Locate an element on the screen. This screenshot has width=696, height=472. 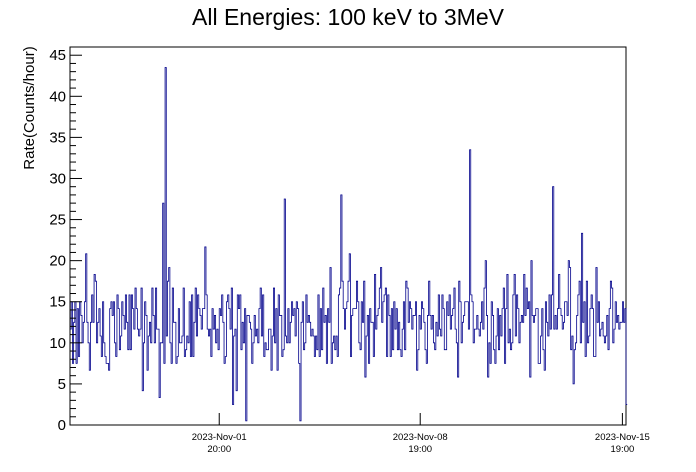
x-tick-label-time: 20:00 is located at coordinates (219, 449).